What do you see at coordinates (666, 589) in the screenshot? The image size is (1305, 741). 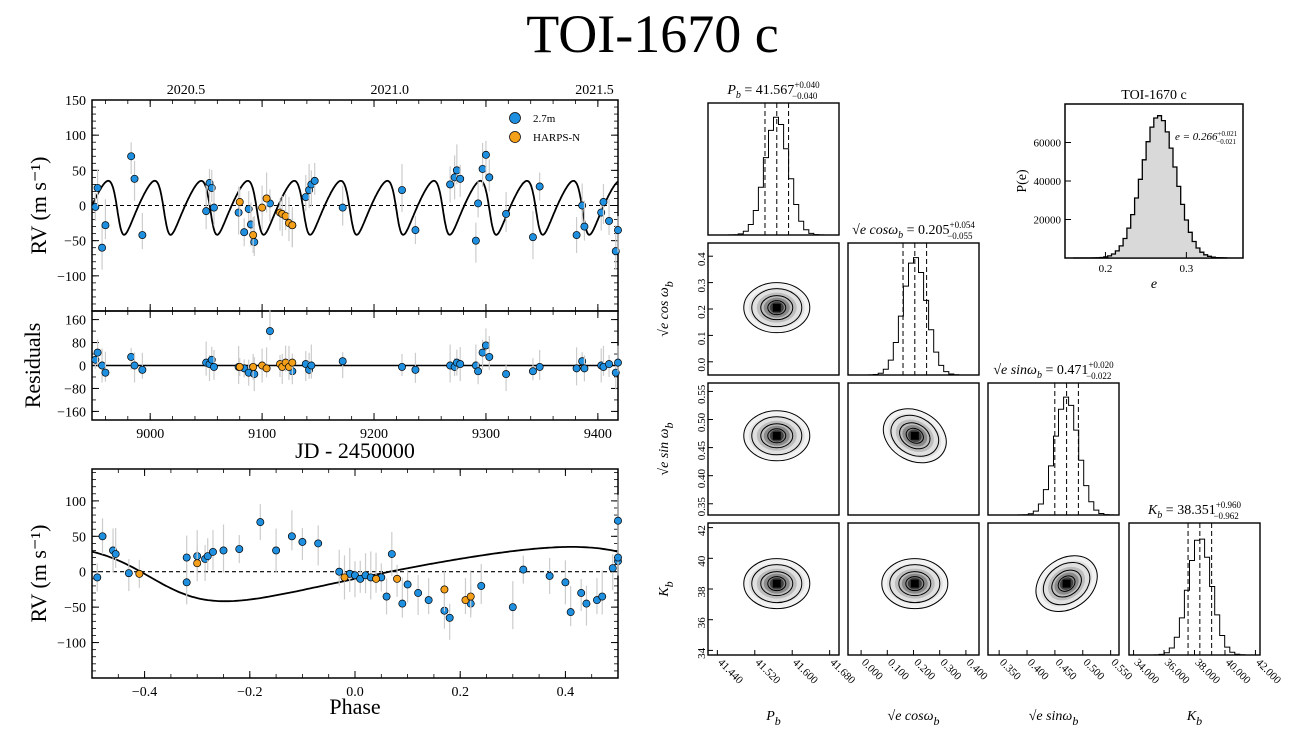 I see `corner-ylabel: Kb` at bounding box center [666, 589].